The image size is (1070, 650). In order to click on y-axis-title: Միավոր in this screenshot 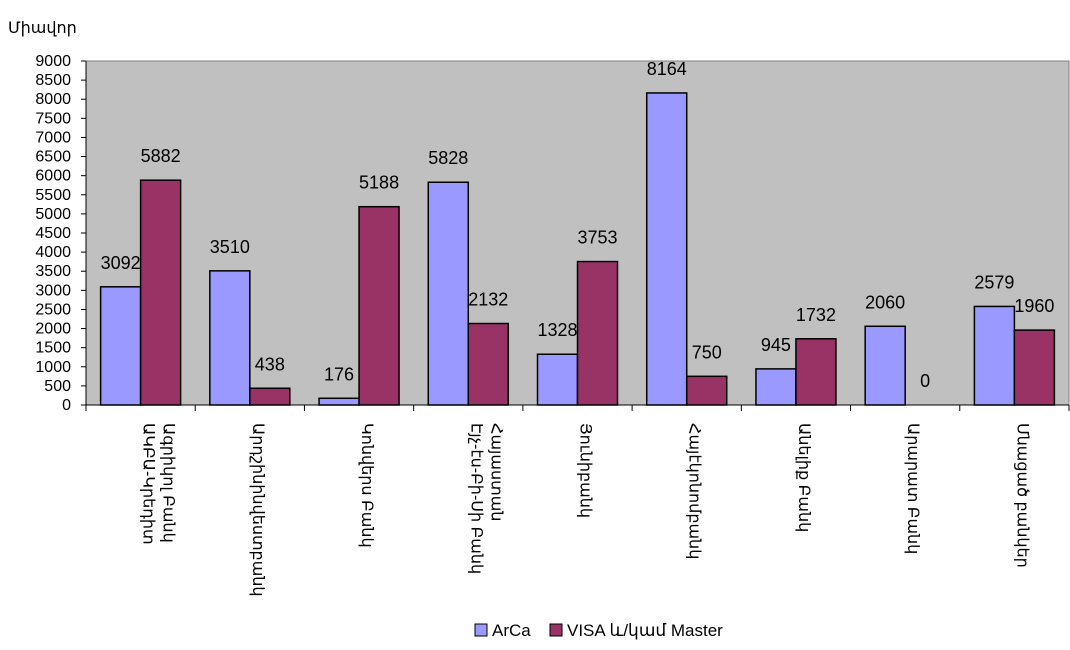, I will do `click(42, 28)`.